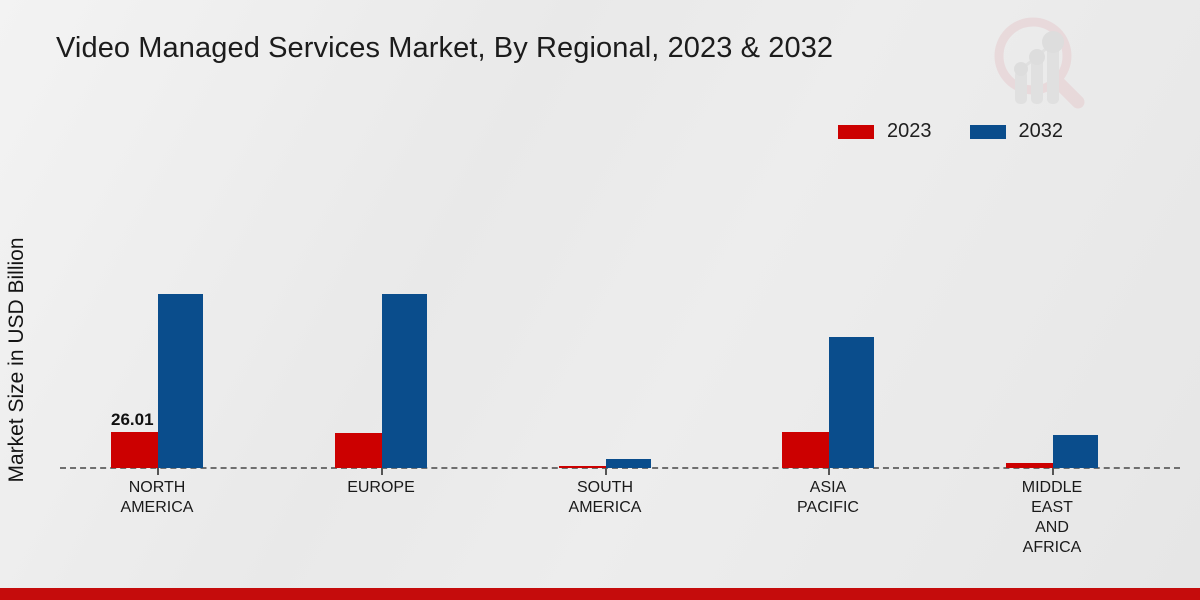 This screenshot has height=600, width=1200. I want to click on footer-accent-bar, so click(600, 594).